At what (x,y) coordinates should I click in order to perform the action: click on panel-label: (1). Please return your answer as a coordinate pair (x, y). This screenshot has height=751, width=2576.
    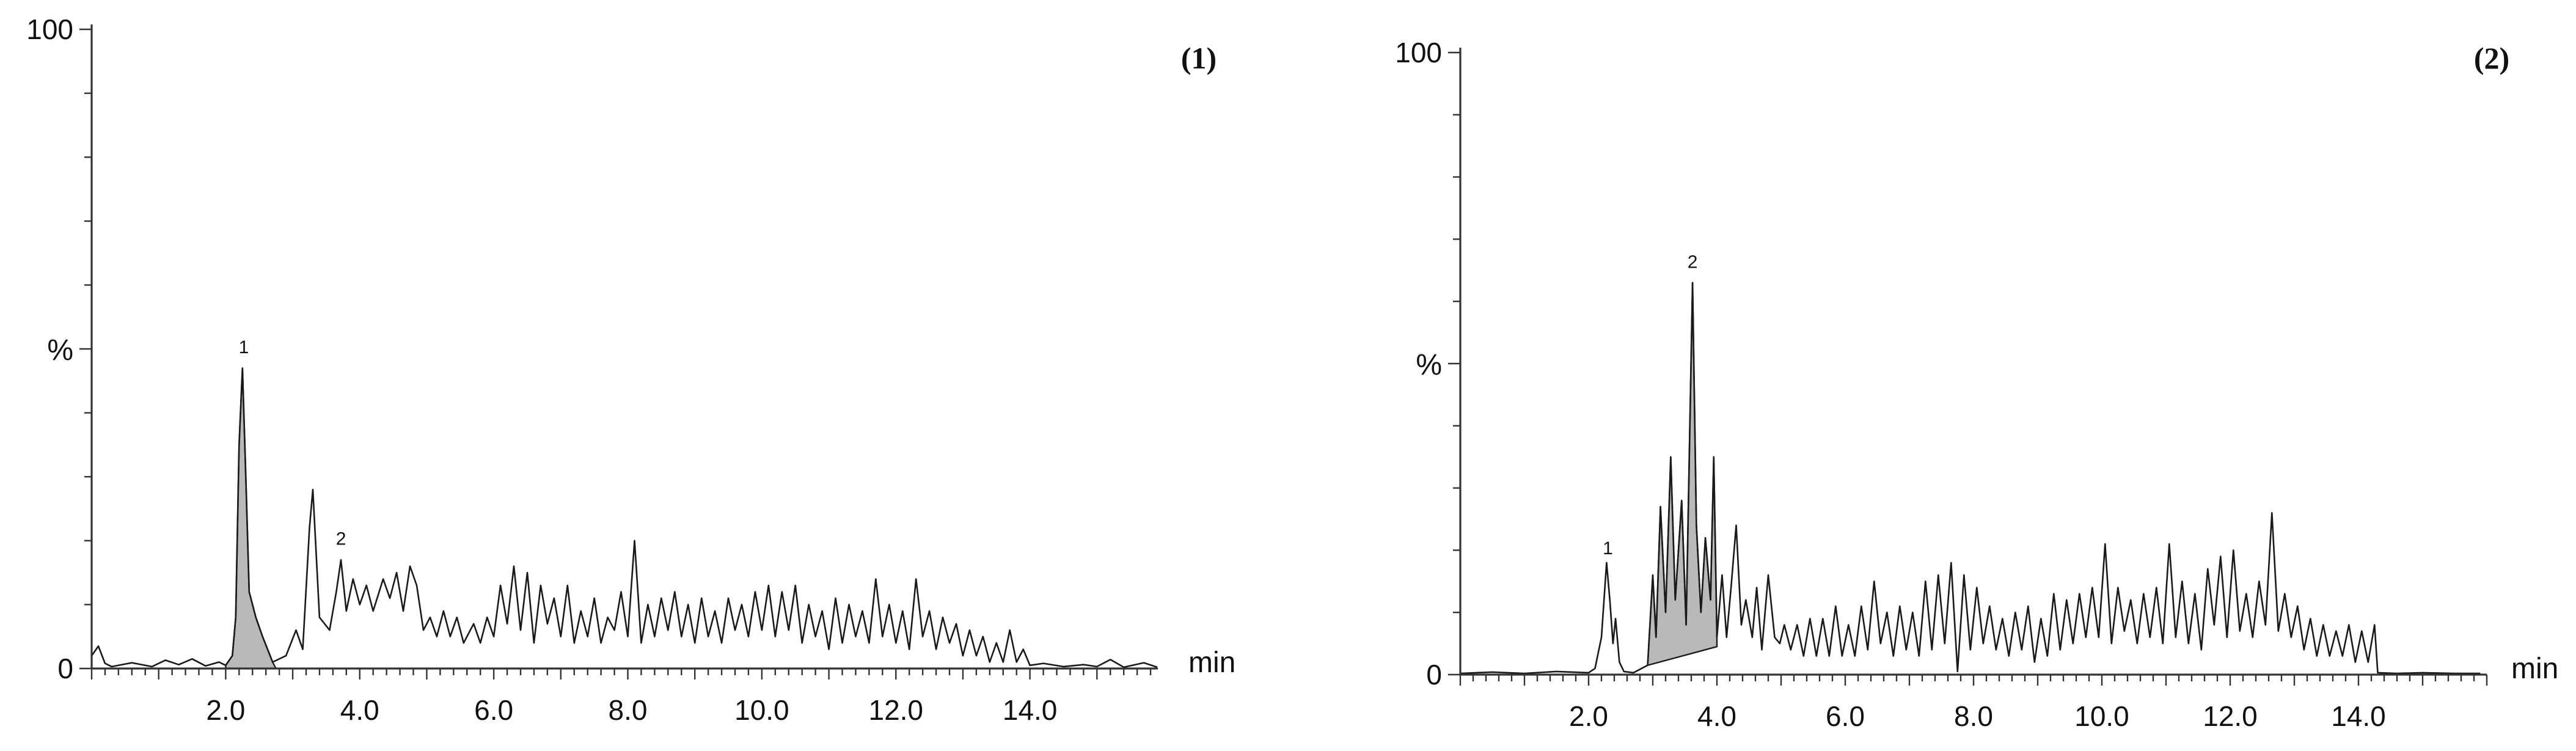
    Looking at the image, I should click on (1199, 58).